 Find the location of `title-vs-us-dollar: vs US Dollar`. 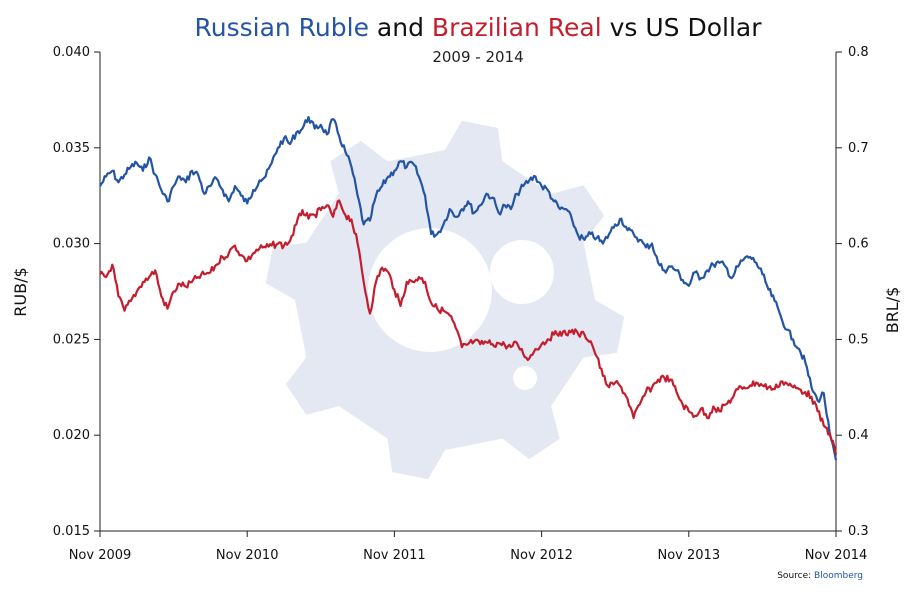

title-vs-us-dollar: vs US Dollar is located at coordinates (682, 27).